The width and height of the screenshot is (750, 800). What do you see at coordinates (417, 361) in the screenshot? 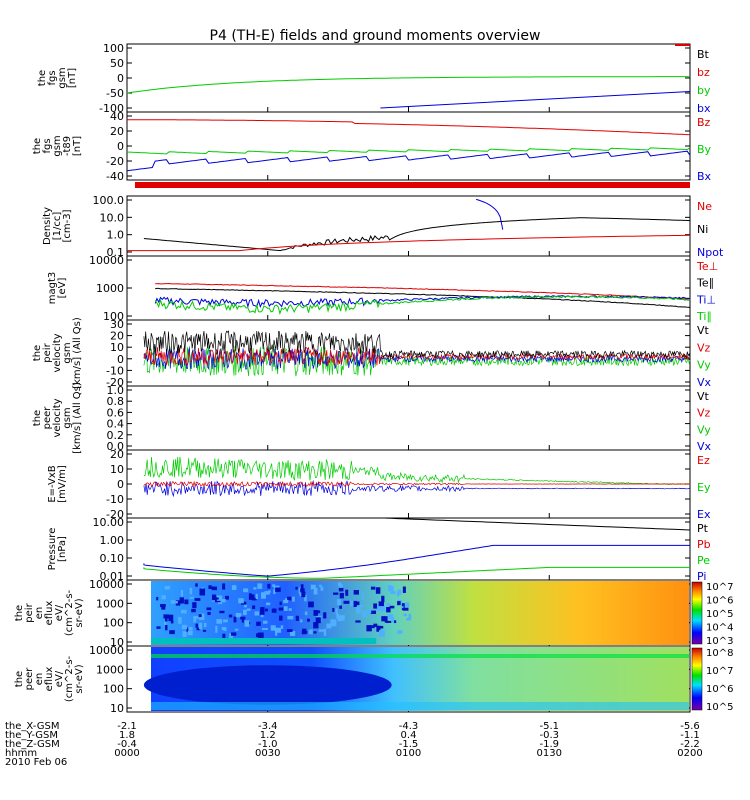
I see `series-Vy` at bounding box center [417, 361].